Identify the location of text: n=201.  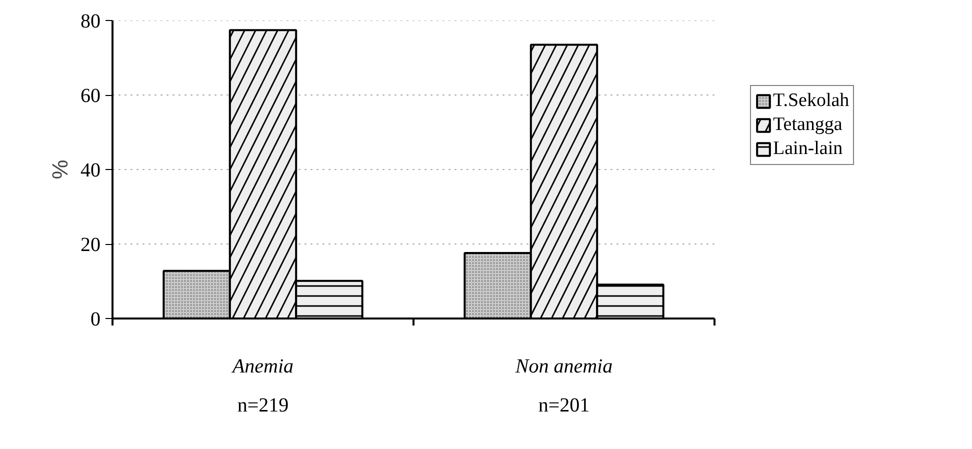
(564, 405).